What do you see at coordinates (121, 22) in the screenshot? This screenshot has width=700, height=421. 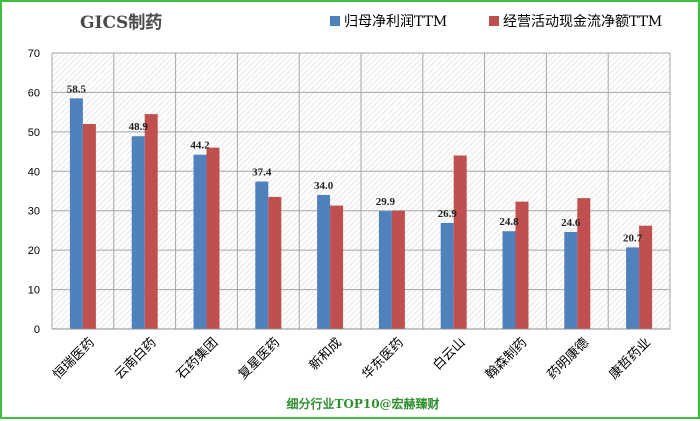 I see `chart-title: GICS制药` at bounding box center [121, 22].